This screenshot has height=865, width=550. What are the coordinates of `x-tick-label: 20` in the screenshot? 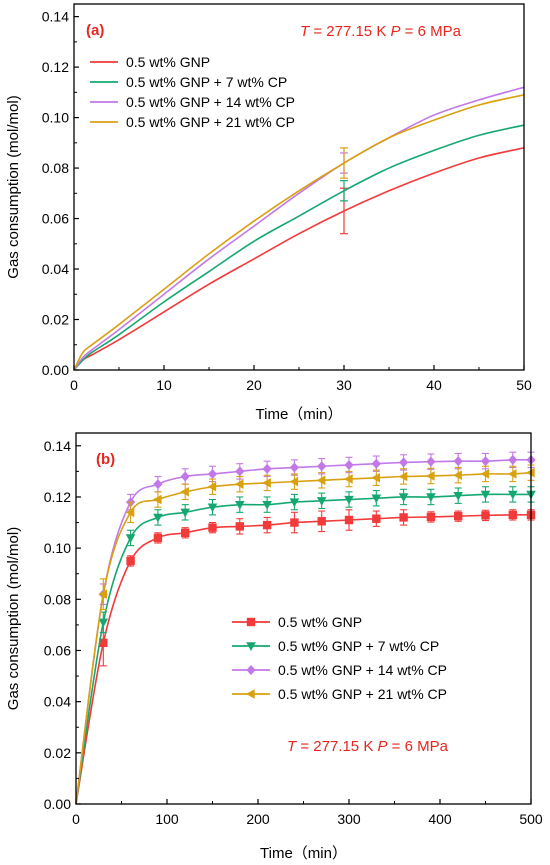 It's located at (254, 385).